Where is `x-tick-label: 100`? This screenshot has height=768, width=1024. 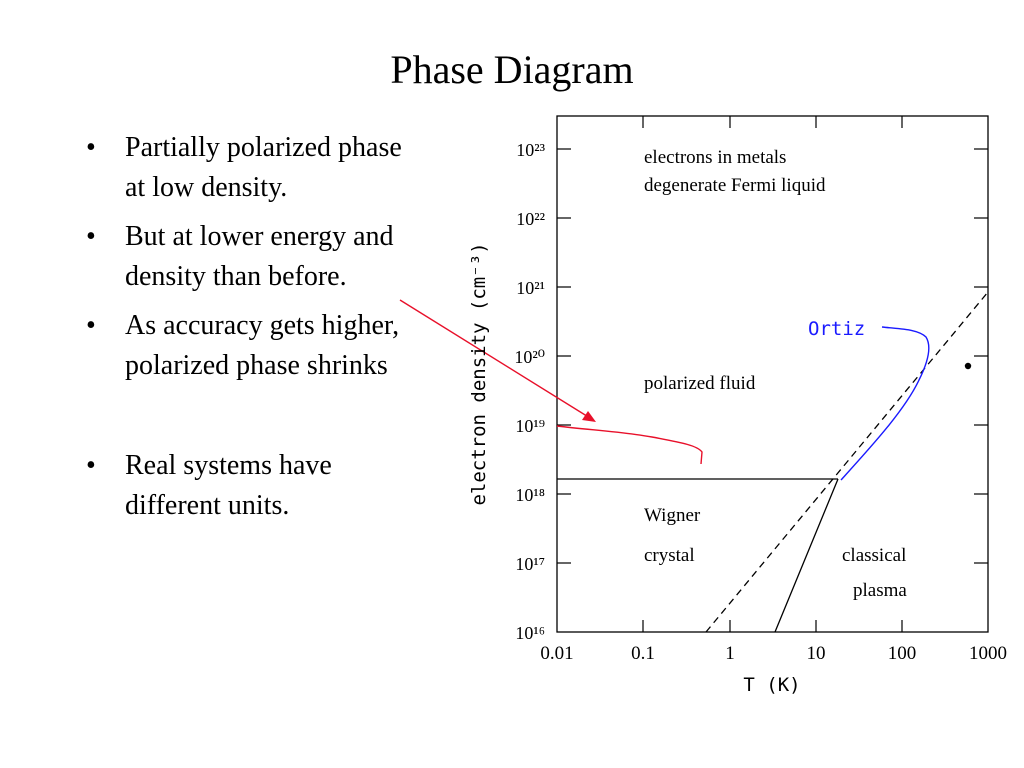
x-tick-label: 100 is located at coordinates (902, 653).